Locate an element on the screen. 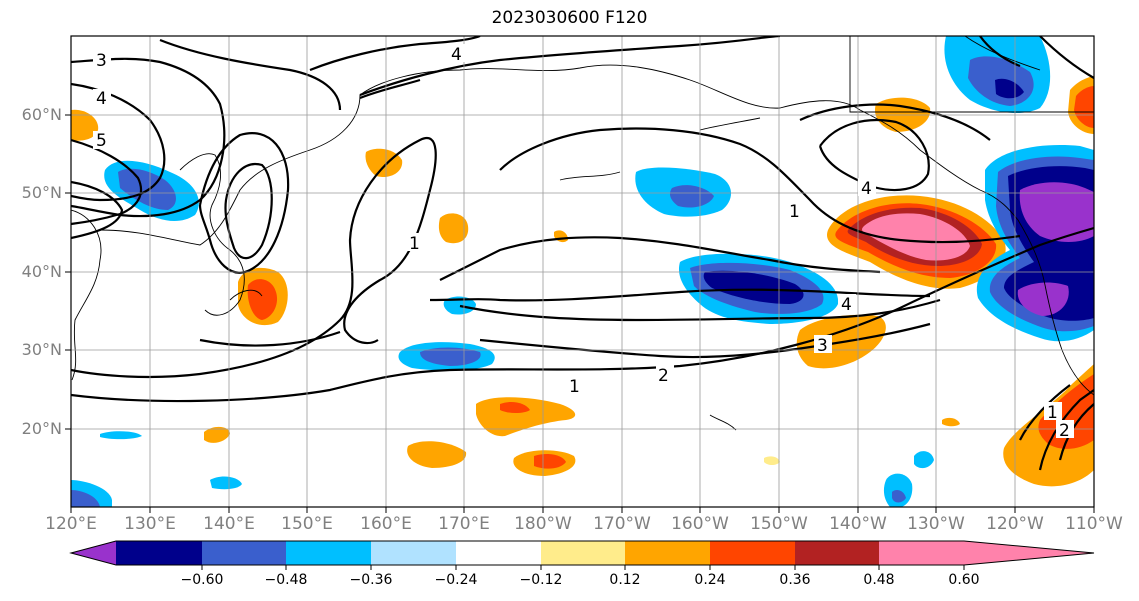 The height and width of the screenshot is (601, 1139). lat-label: 60°N is located at coordinates (41, 114).